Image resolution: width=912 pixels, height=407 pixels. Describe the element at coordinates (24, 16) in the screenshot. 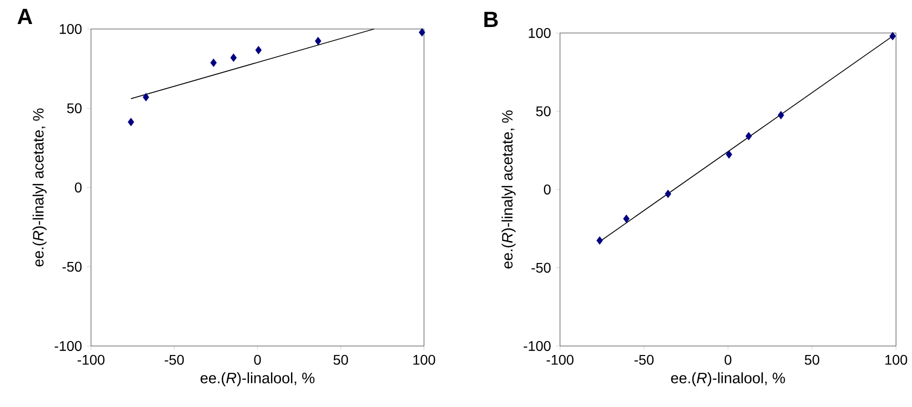

I see `chart-title: A` at that location.